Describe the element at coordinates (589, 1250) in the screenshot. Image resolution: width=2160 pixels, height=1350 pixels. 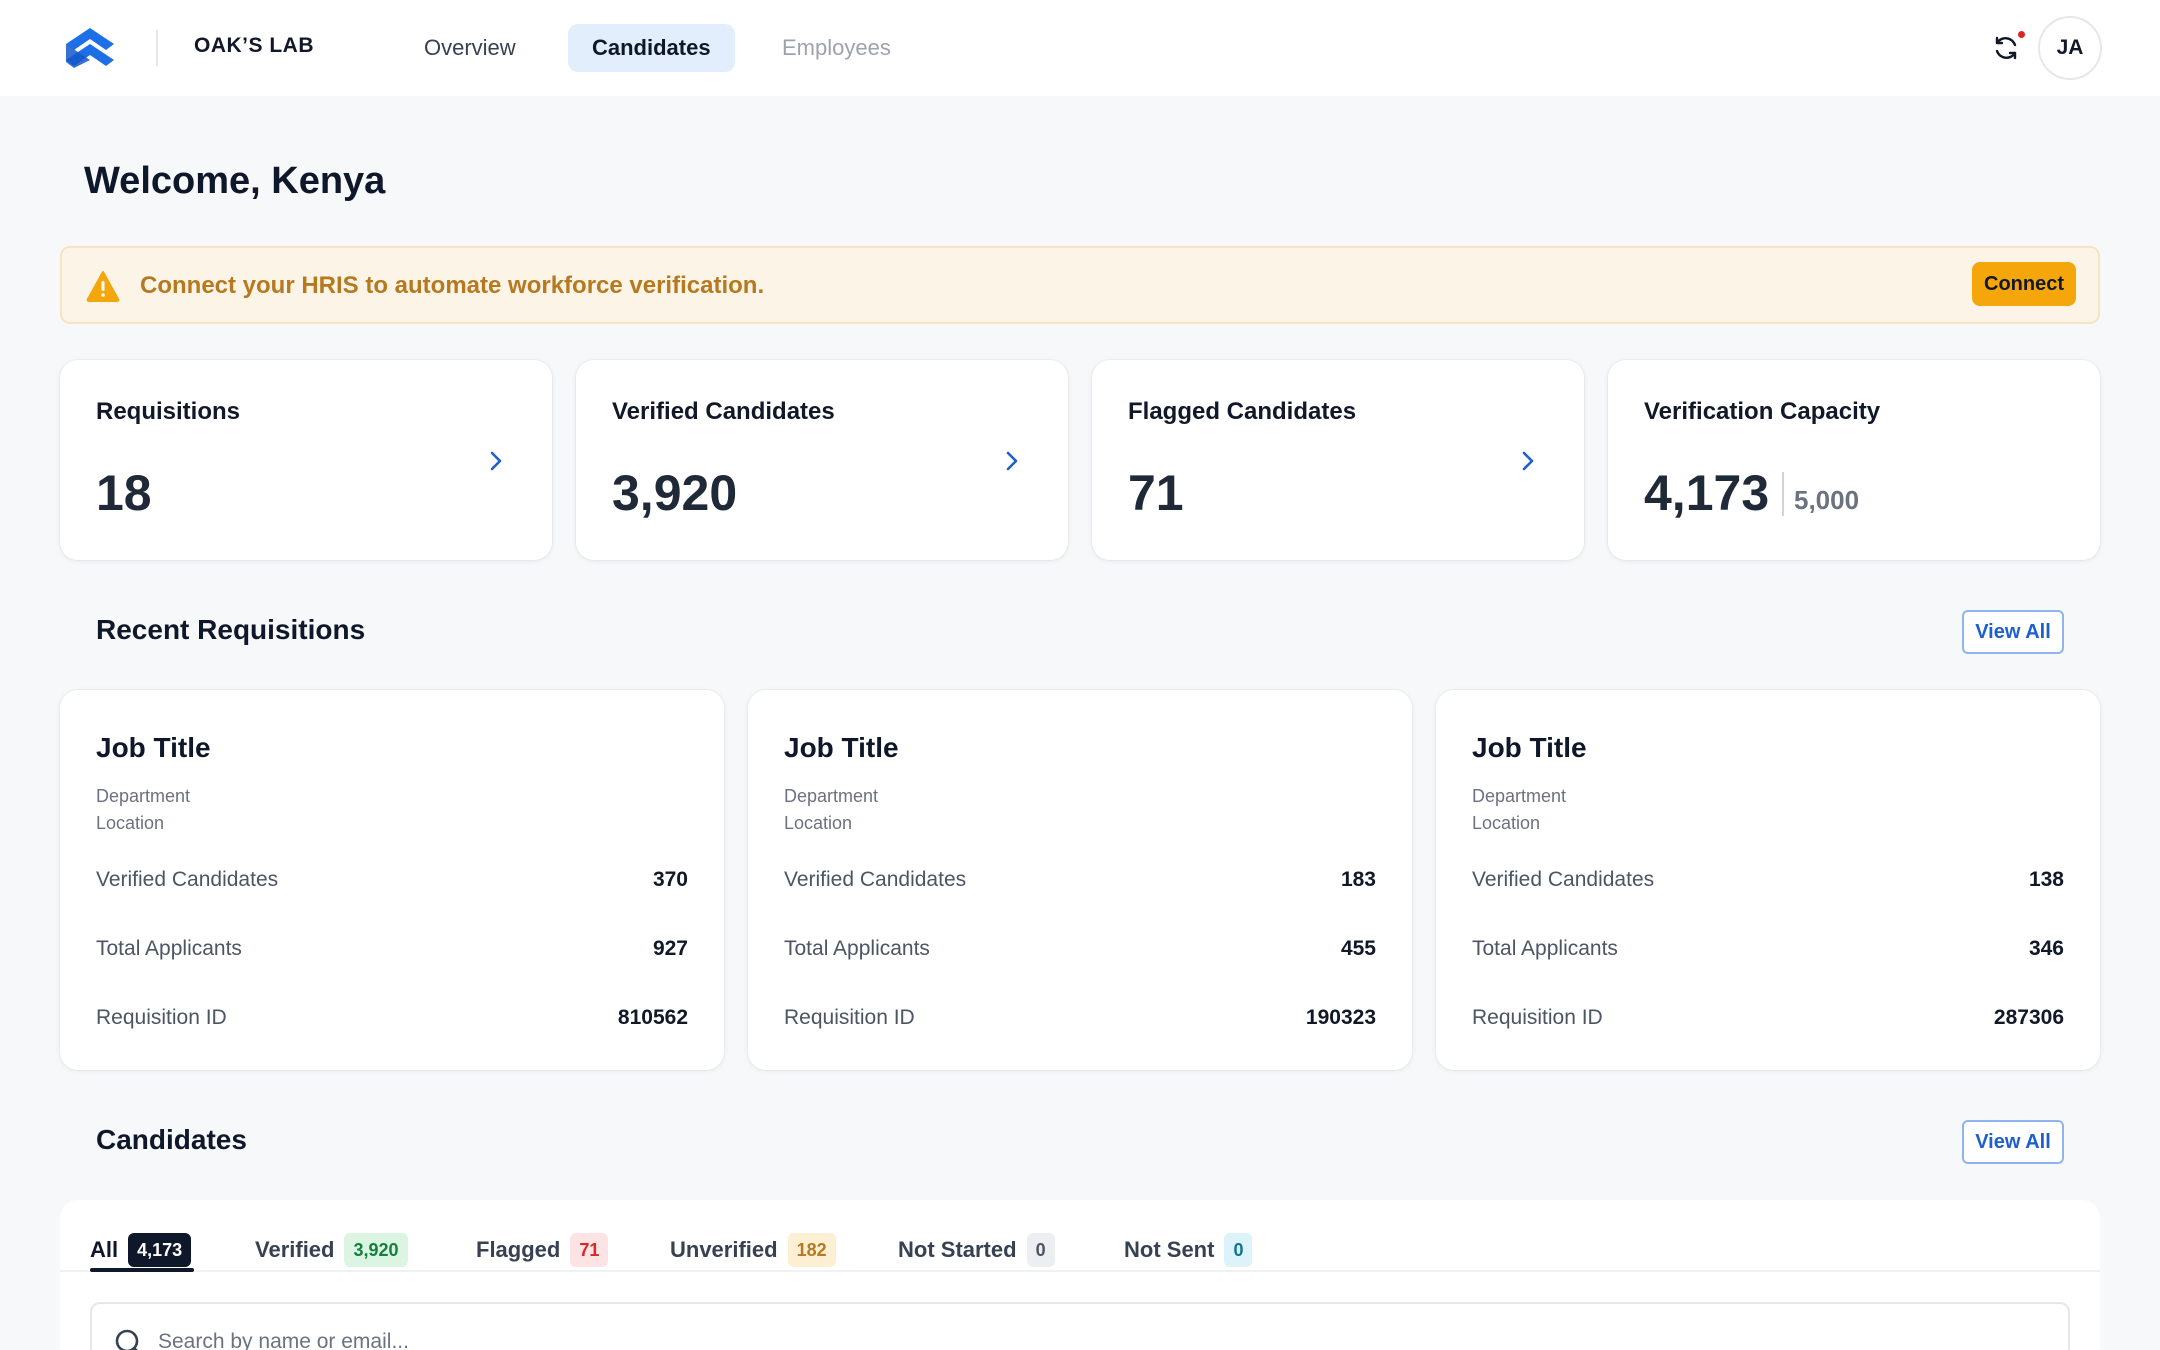
I see `count-badge: 71` at that location.